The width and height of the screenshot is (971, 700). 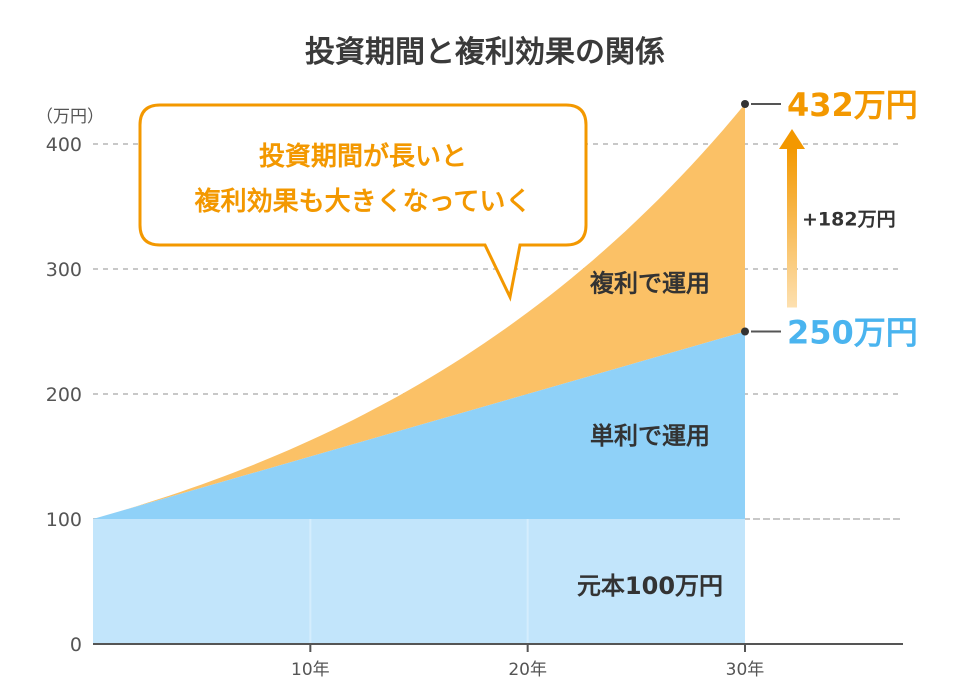 I want to click on speech-bubble: 投資期間が長いと 複利効果も大きくなっていく, so click(x=363, y=202).